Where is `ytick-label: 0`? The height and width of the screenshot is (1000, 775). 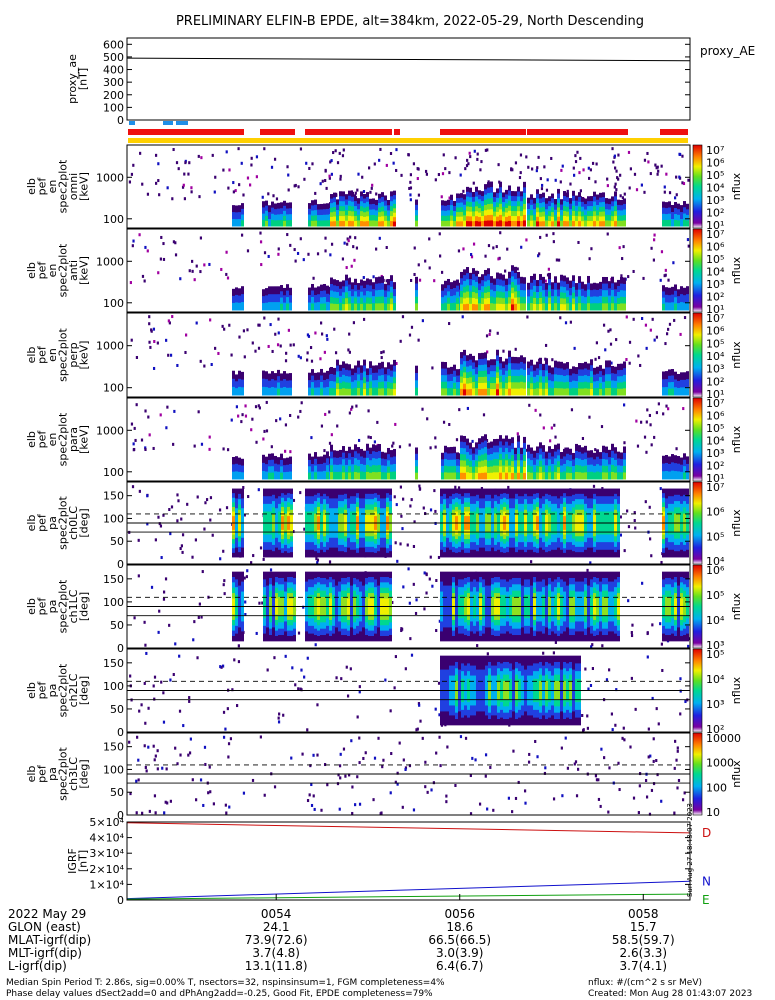
ytick-label: 0 is located at coordinates (120, 564).